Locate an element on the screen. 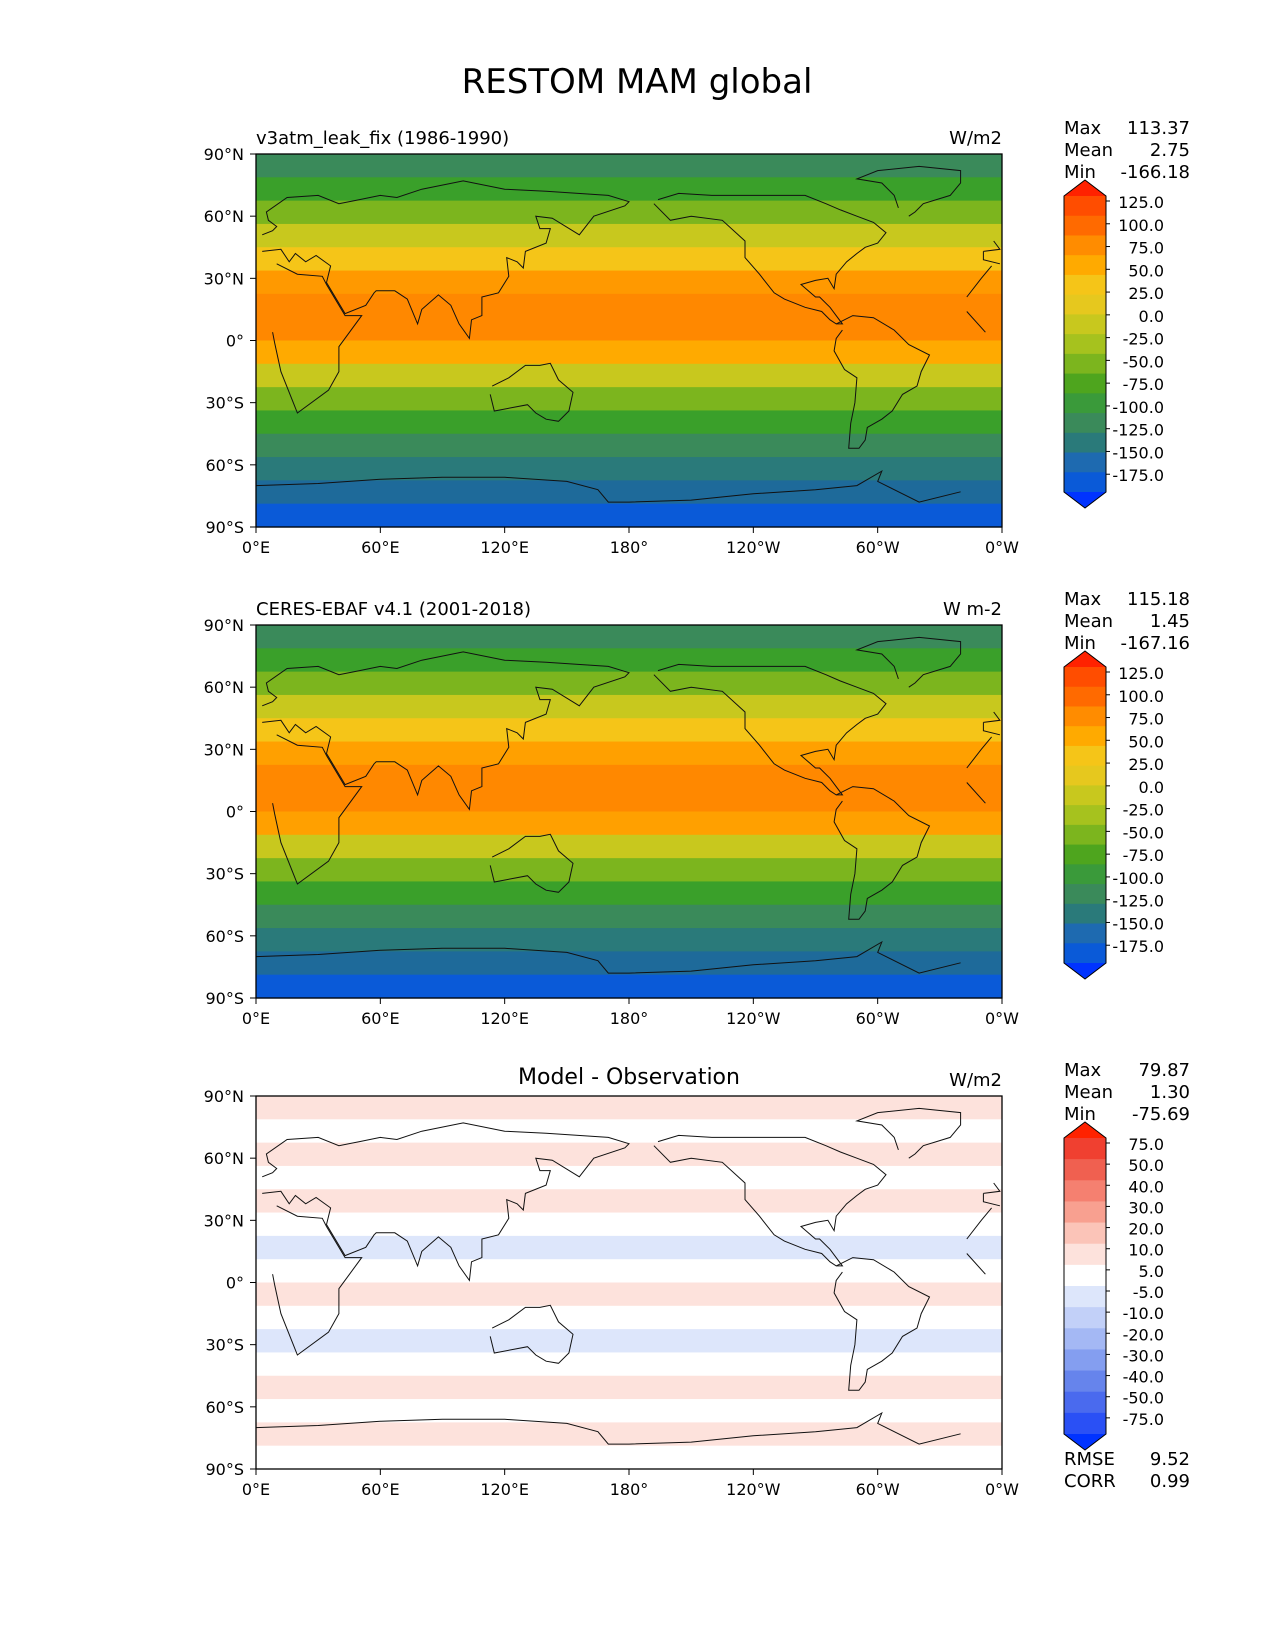 The image size is (1275, 1650). colorbar-label: 30.0 is located at coordinates (1146, 1207).